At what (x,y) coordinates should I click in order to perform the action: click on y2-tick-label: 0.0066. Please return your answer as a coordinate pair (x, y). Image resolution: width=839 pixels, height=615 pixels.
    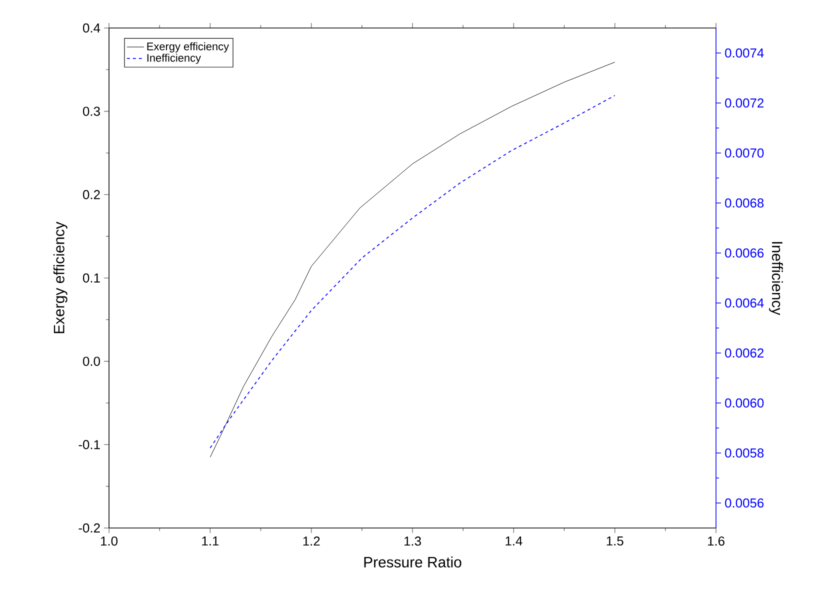
    Looking at the image, I should click on (744, 253).